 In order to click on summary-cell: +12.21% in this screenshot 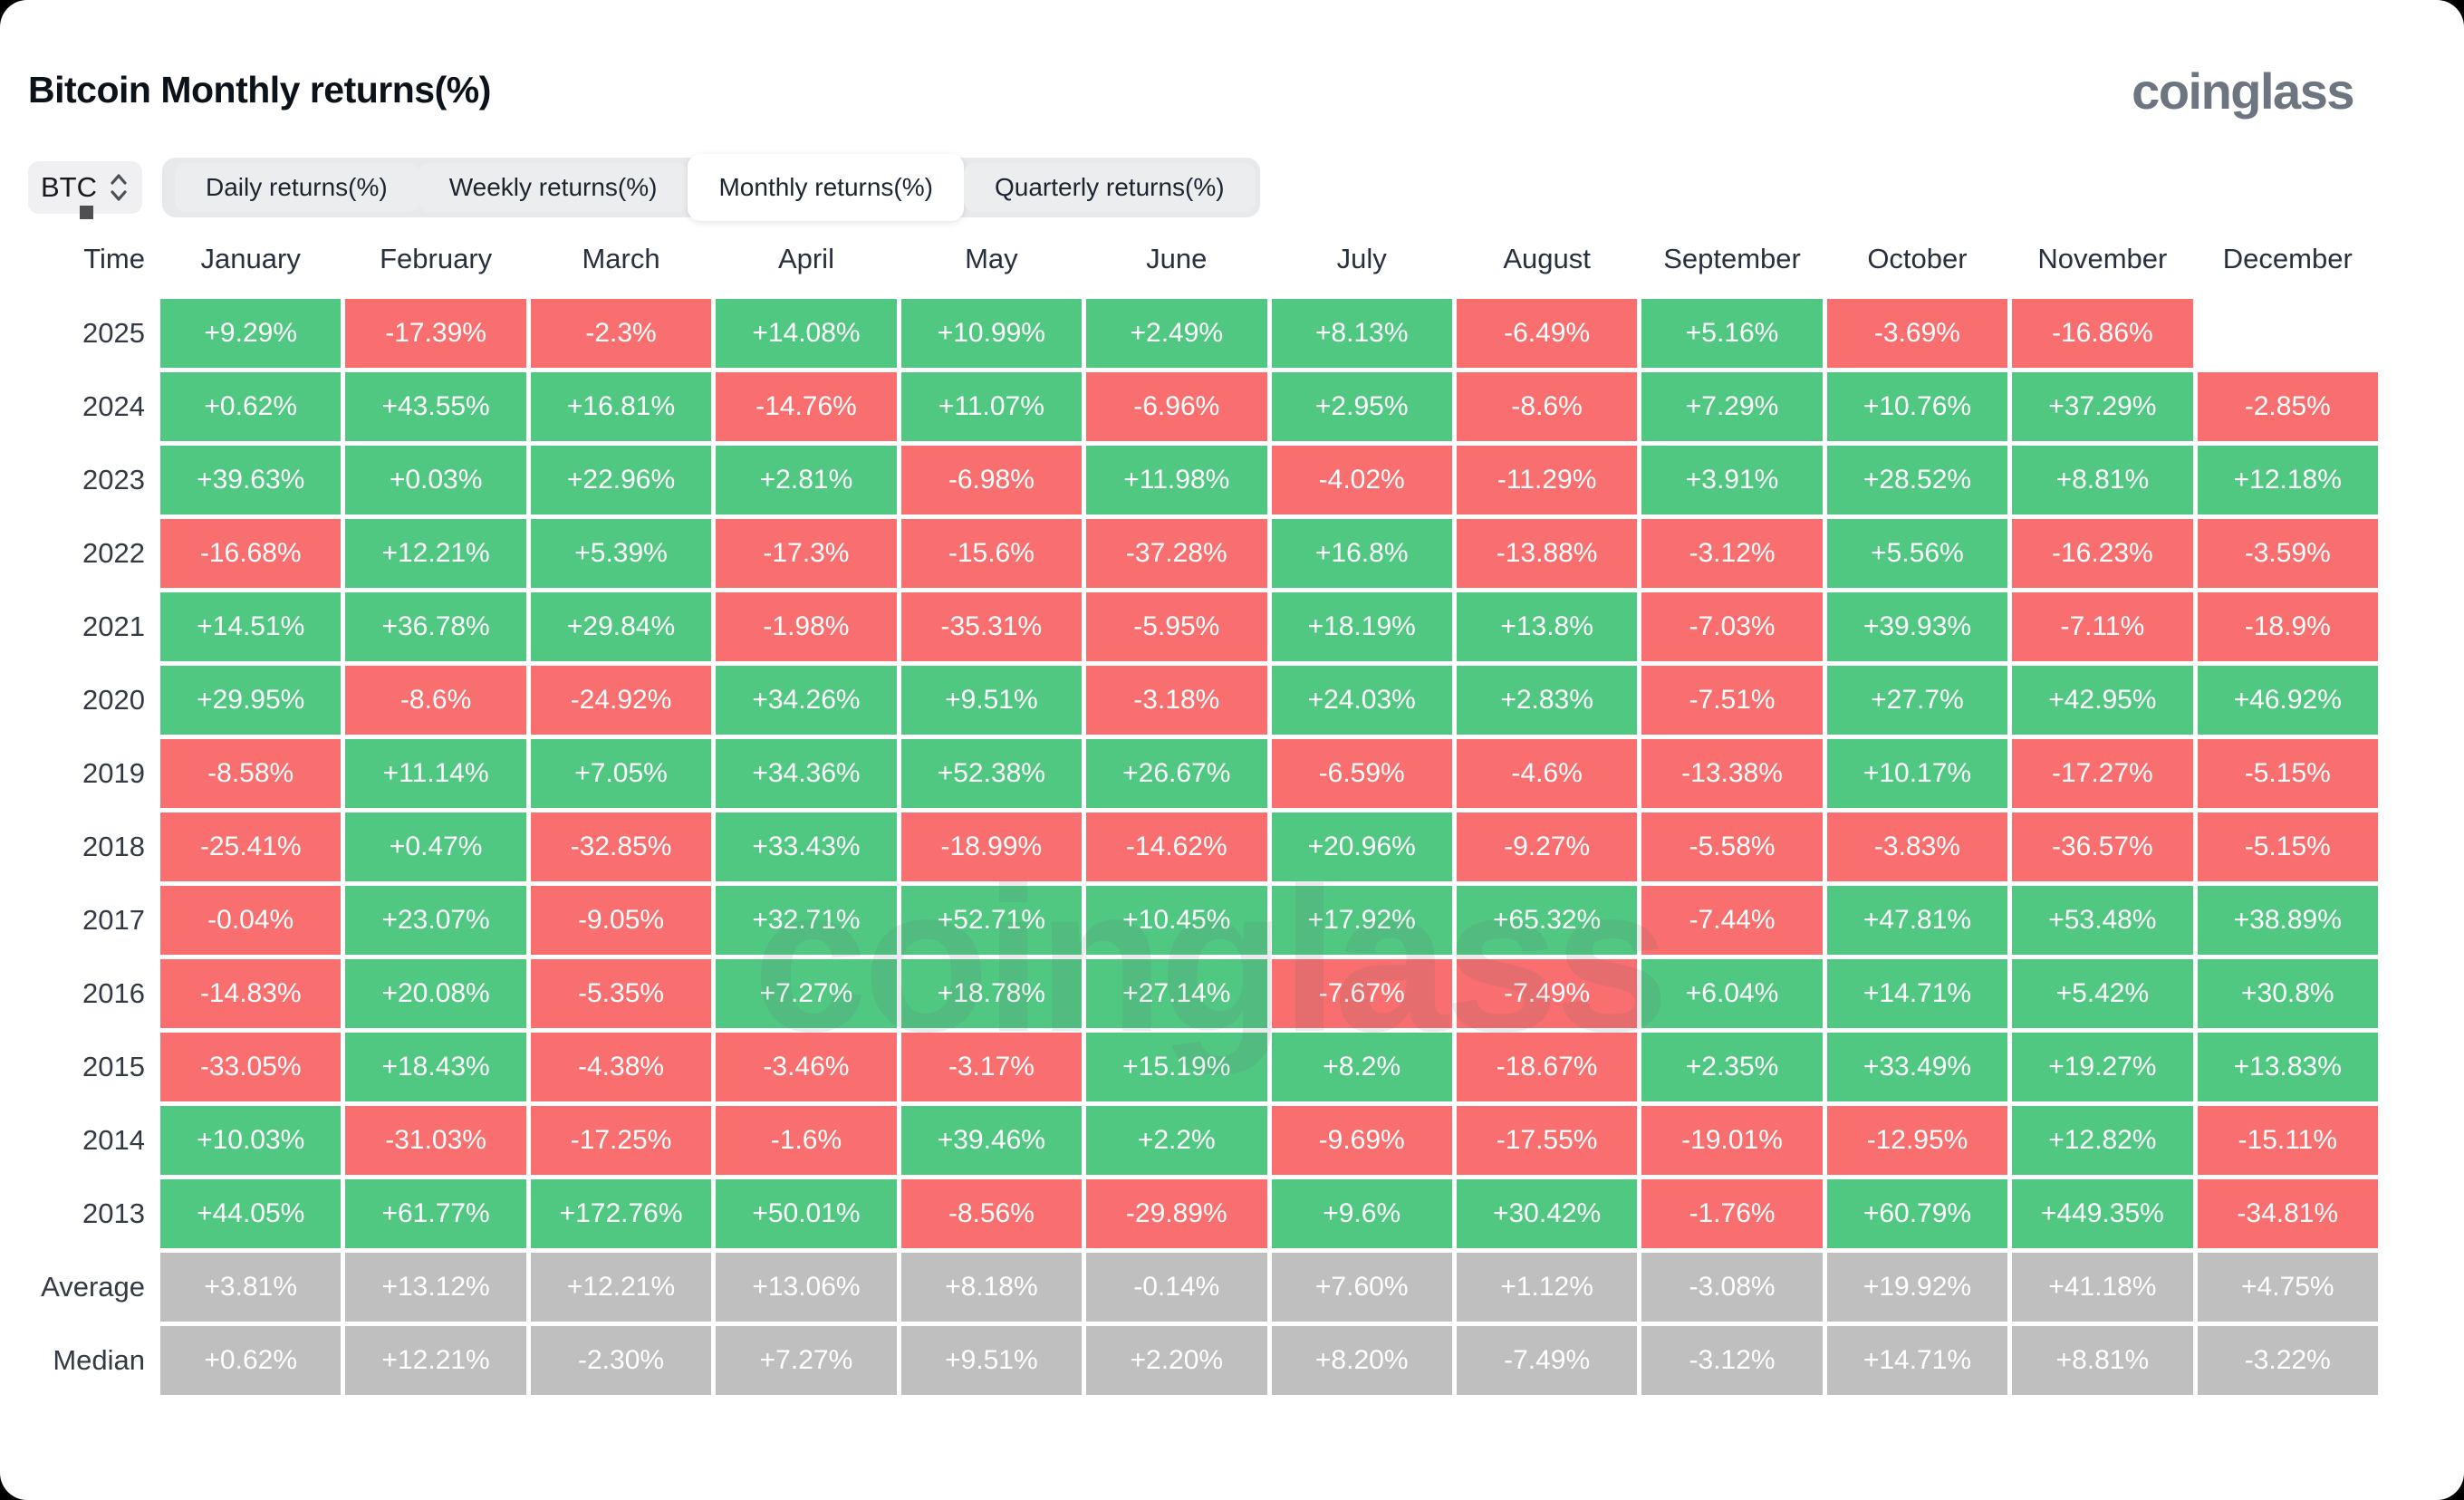, I will do `click(621, 1288)`.